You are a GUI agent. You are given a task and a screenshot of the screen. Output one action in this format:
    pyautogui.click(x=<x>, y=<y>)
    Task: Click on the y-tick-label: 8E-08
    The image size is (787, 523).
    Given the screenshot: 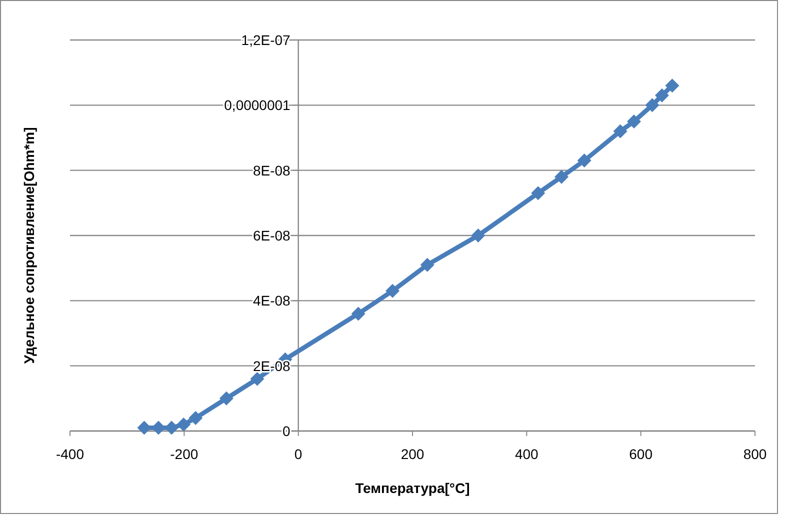 What is the action you would take?
    pyautogui.click(x=271, y=170)
    